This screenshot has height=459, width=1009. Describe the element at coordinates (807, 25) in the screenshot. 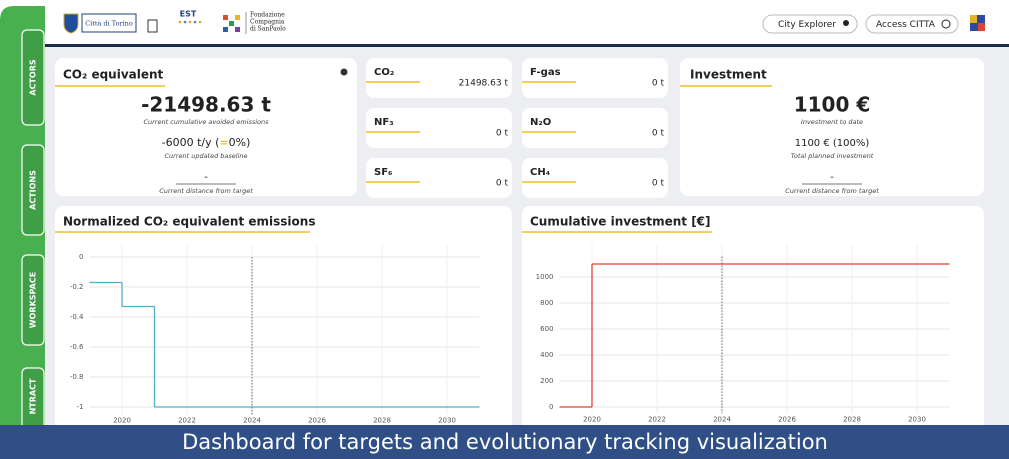

I see `city-explorer-label: City Explorer` at that location.